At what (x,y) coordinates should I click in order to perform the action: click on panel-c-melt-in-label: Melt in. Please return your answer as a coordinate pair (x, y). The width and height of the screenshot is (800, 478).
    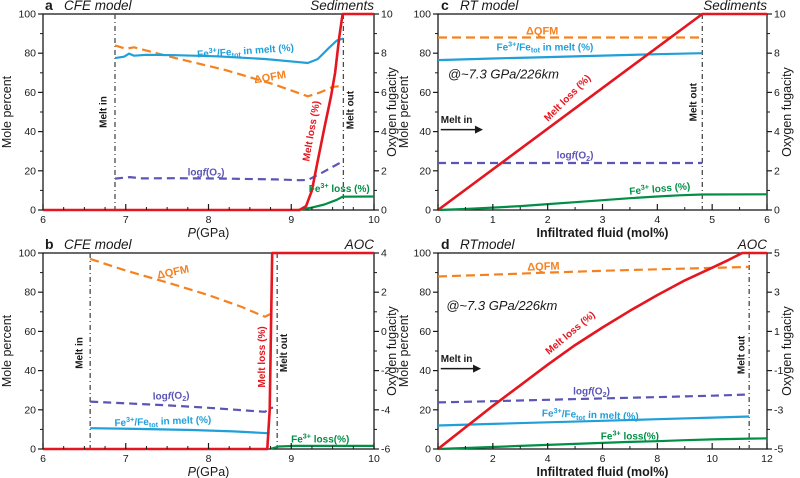
    Looking at the image, I should click on (457, 120).